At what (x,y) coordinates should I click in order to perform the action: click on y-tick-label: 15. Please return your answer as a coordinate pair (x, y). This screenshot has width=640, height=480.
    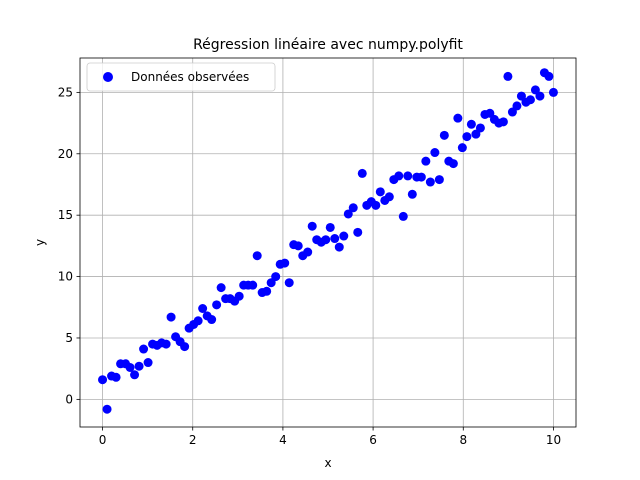
    Looking at the image, I should click on (65, 215).